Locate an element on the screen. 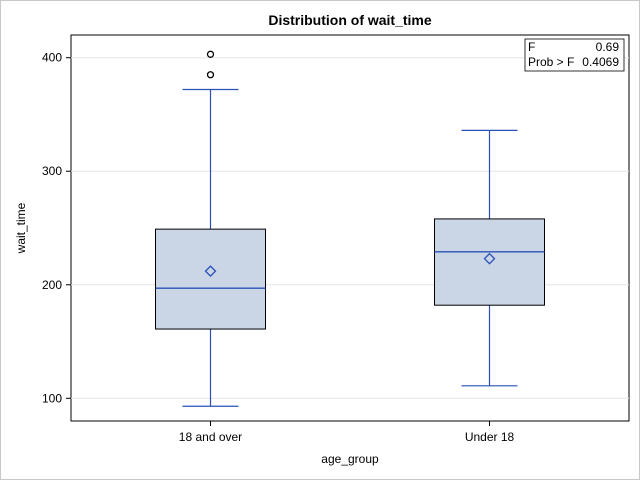  inset-prob-value: 0.4069 is located at coordinates (600, 62).